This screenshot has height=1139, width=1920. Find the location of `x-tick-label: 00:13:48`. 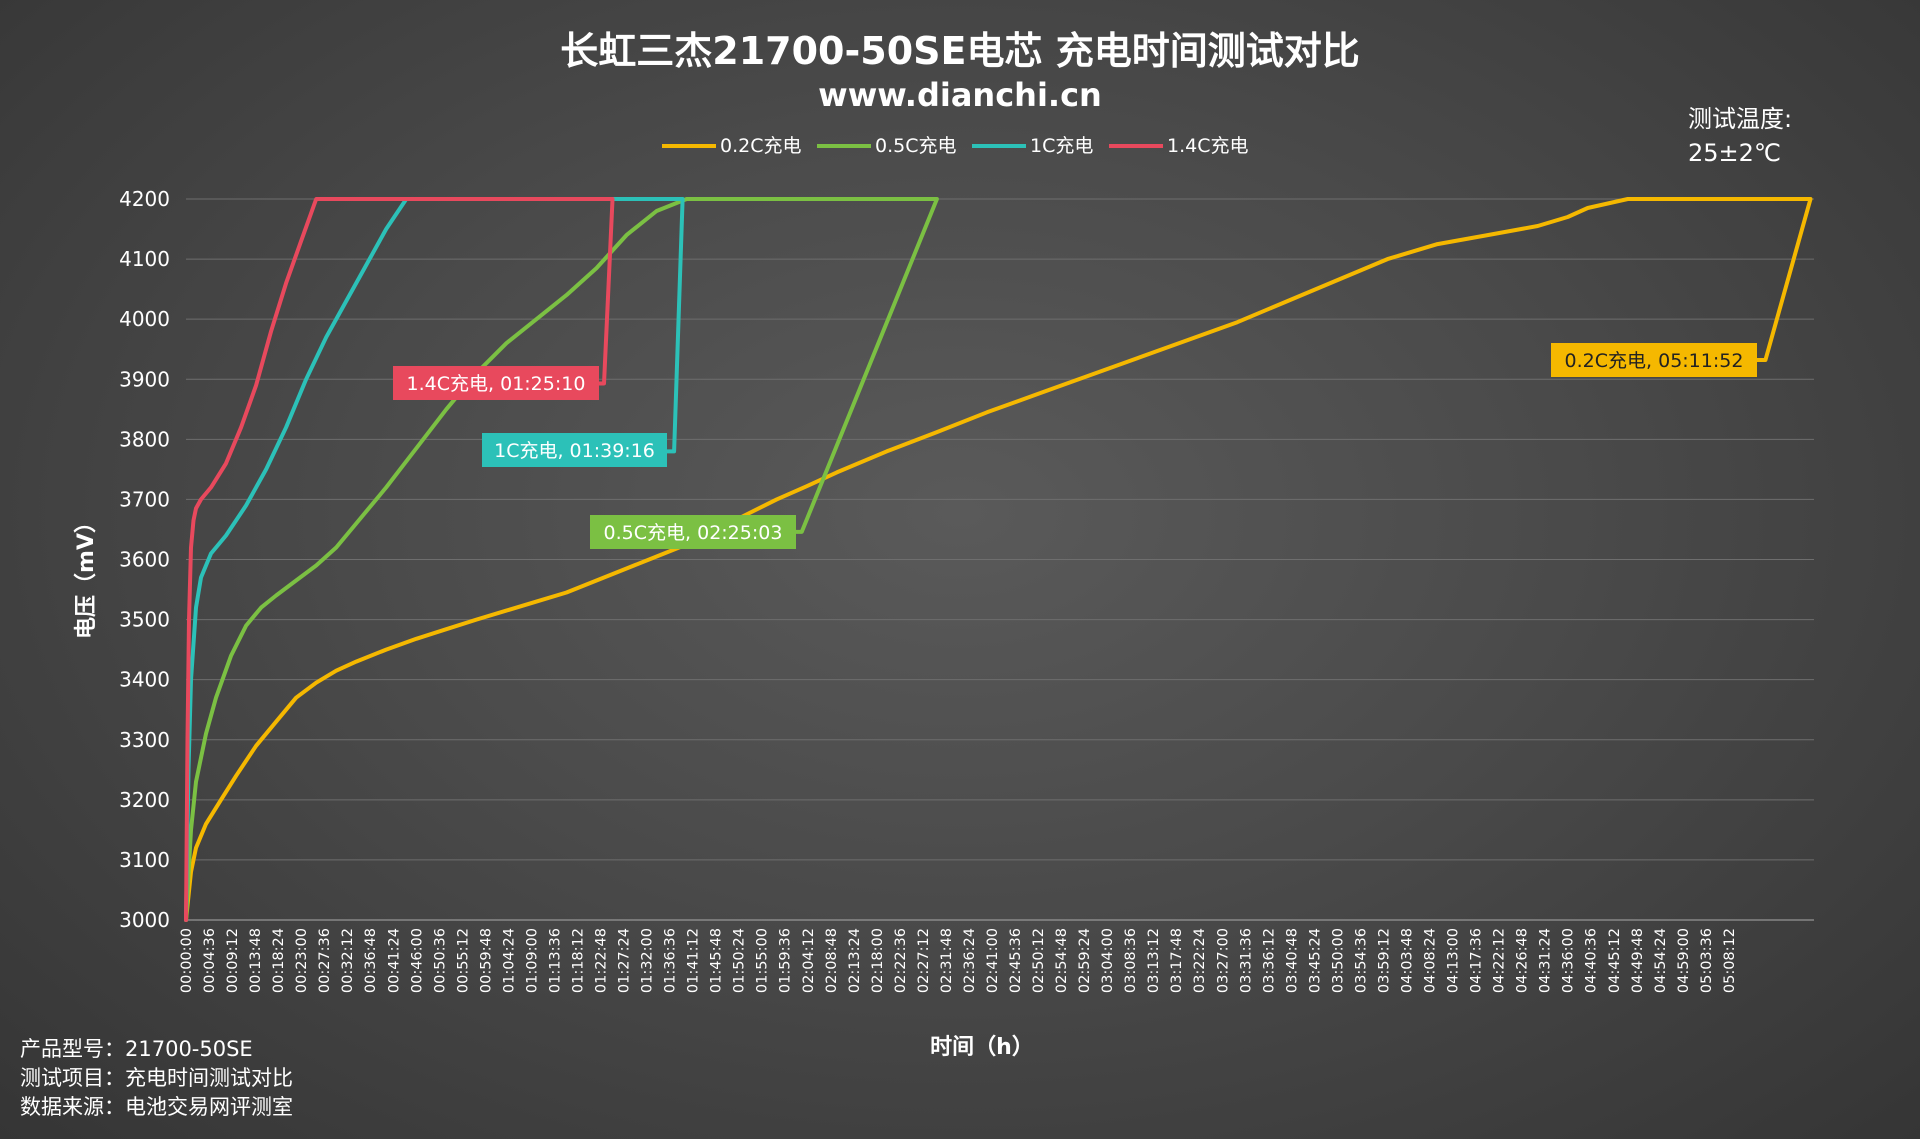

x-tick-label: 00:13:48 is located at coordinates (256, 960).